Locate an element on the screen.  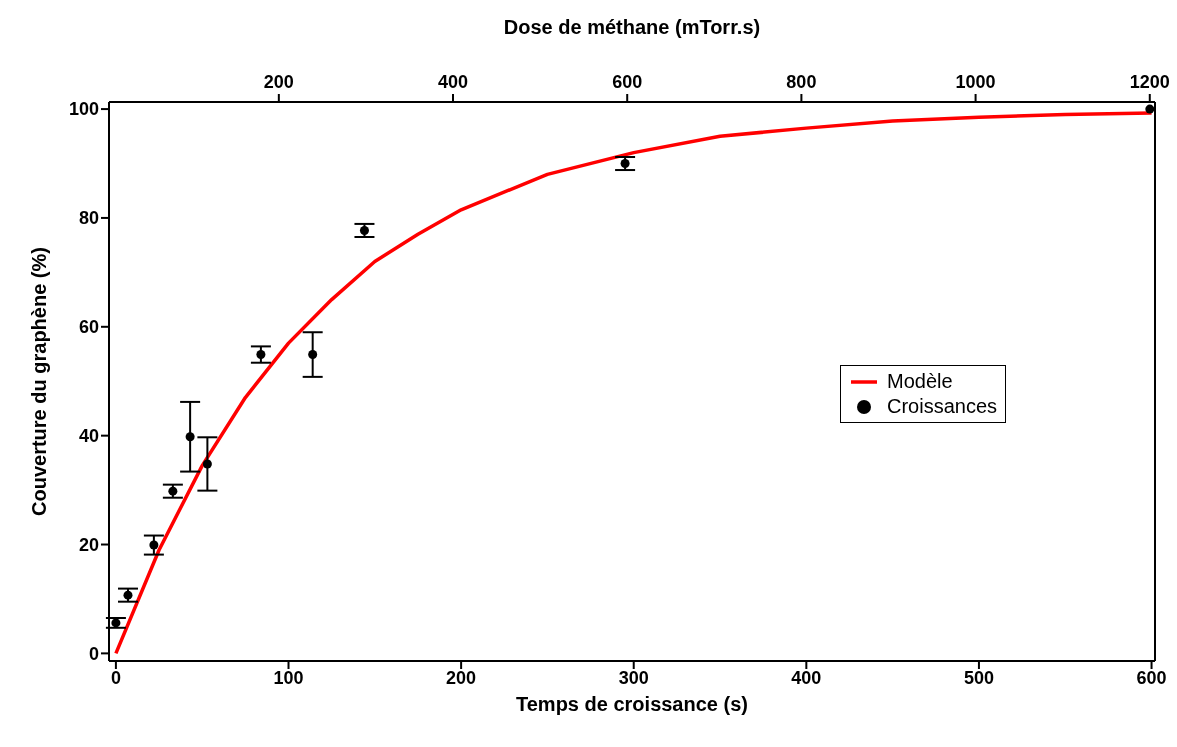
x2-axis-title: Dose de méthane (mTorr.s) is located at coordinates (632, 27).